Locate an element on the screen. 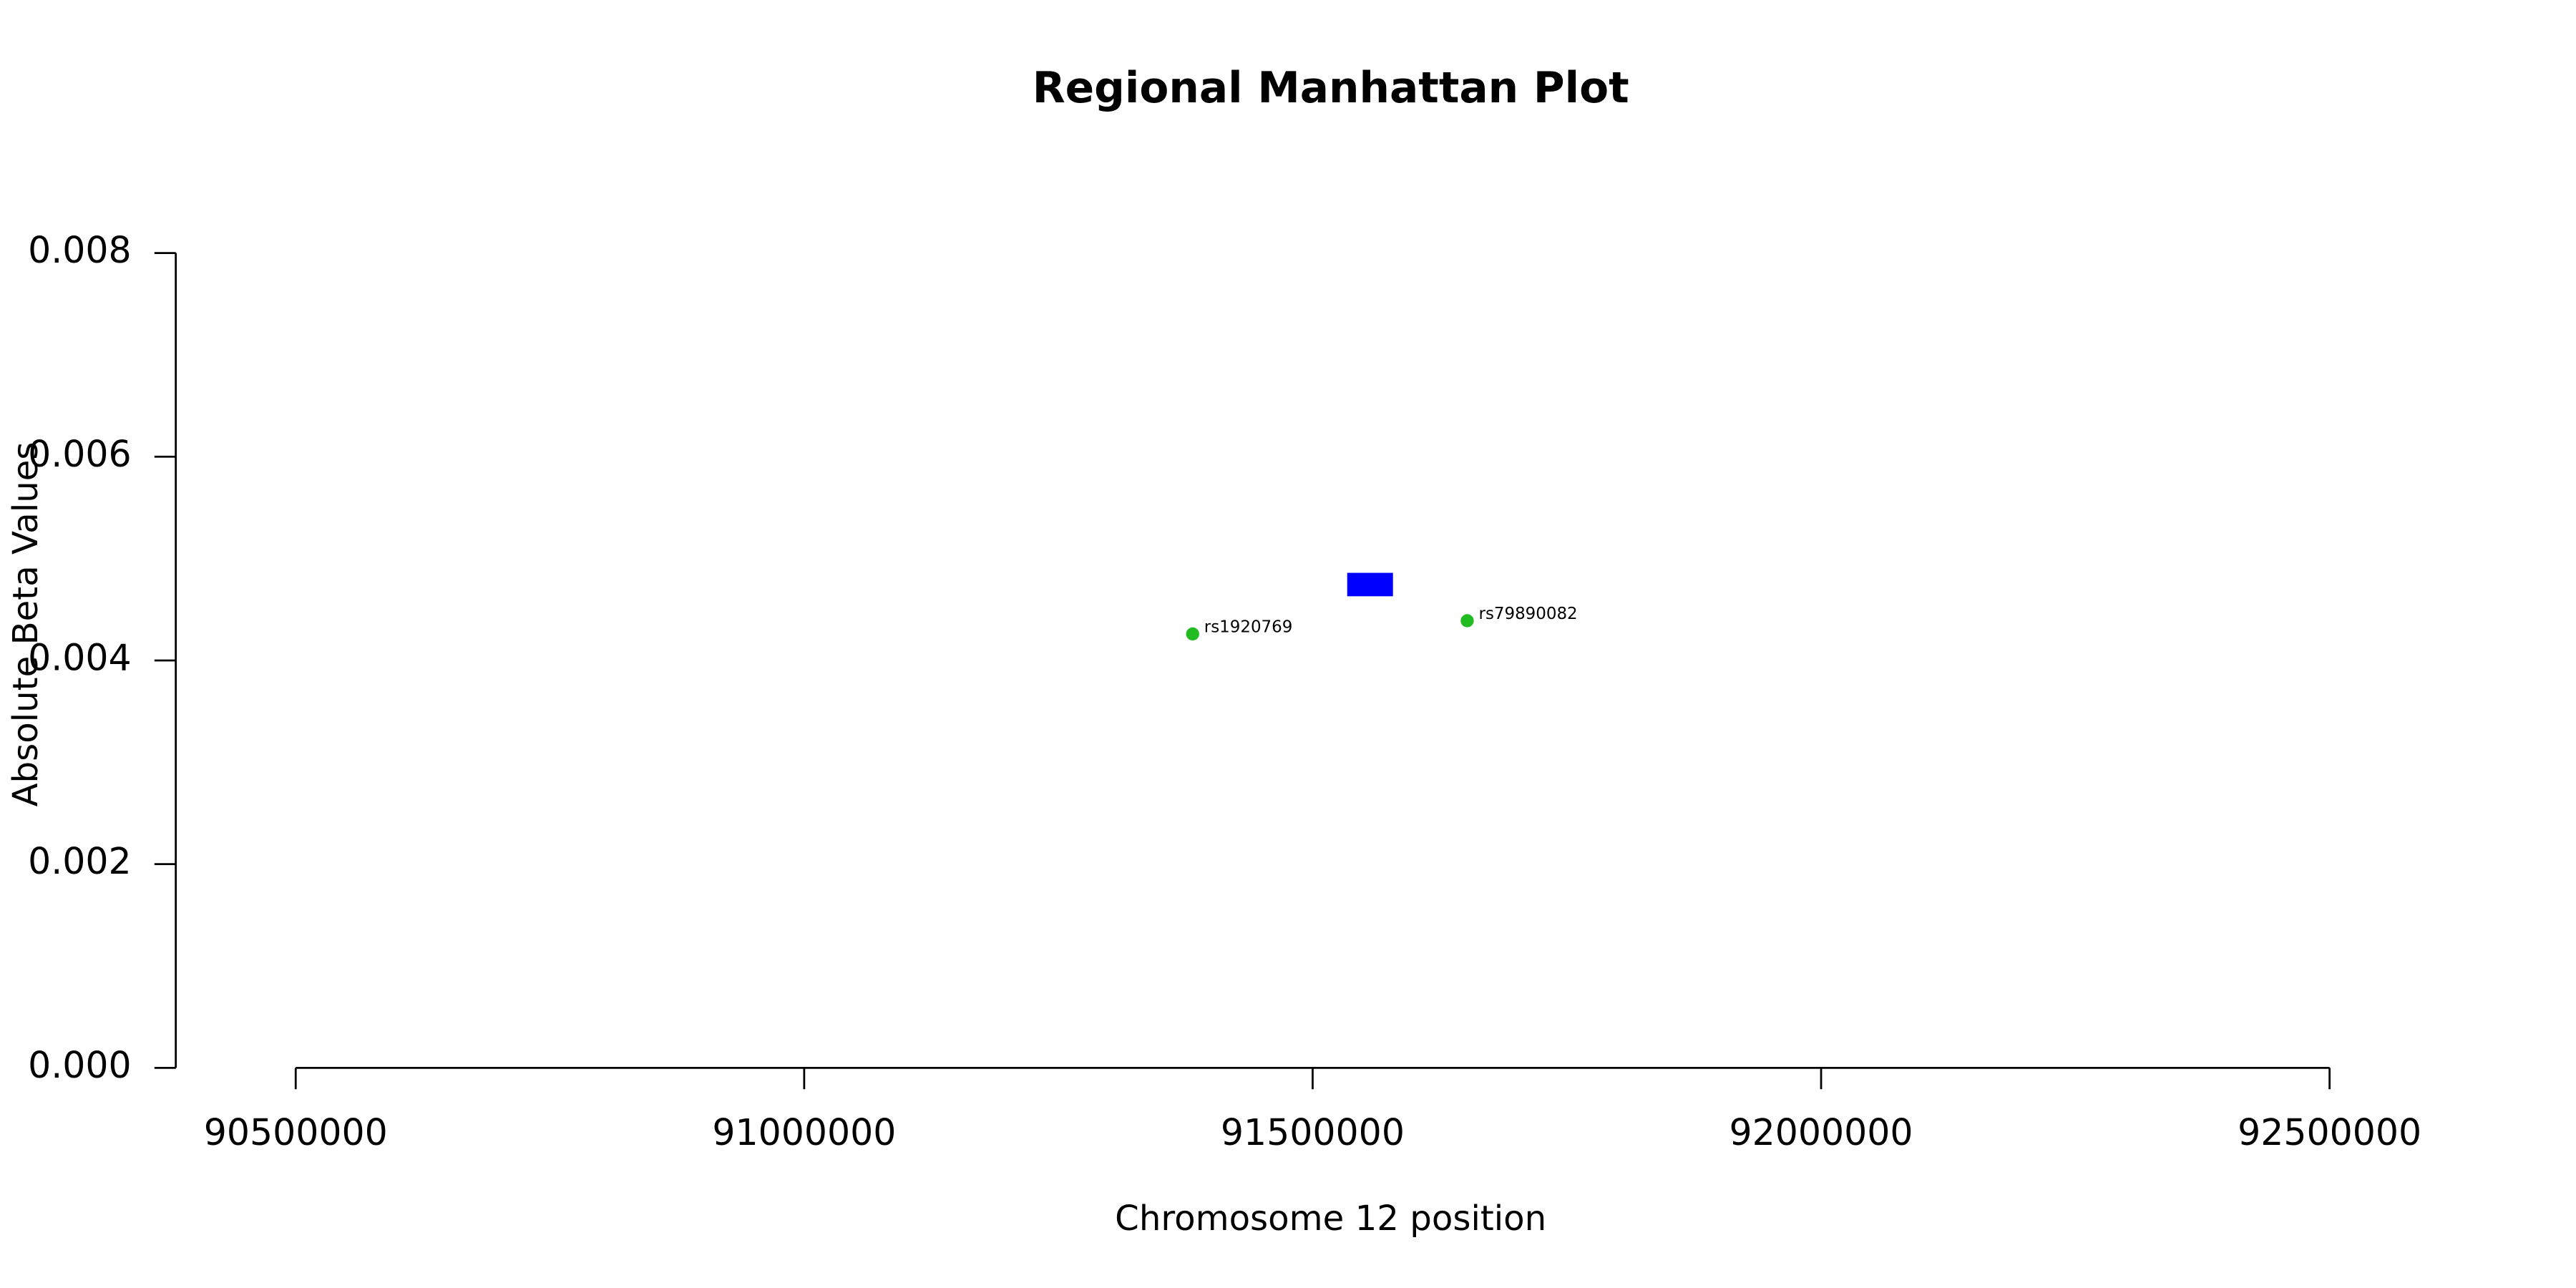  y-tick-label: 0.000 is located at coordinates (80, 1065).